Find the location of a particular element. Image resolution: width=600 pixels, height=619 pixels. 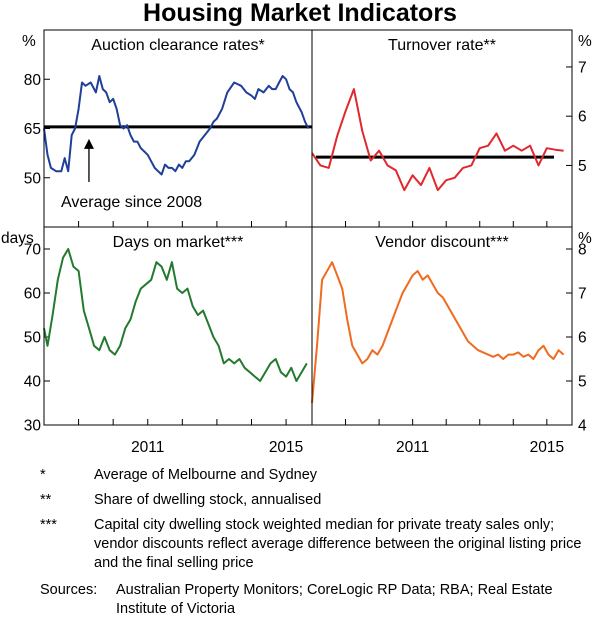

y-tick-label: 65 is located at coordinates (32, 129).